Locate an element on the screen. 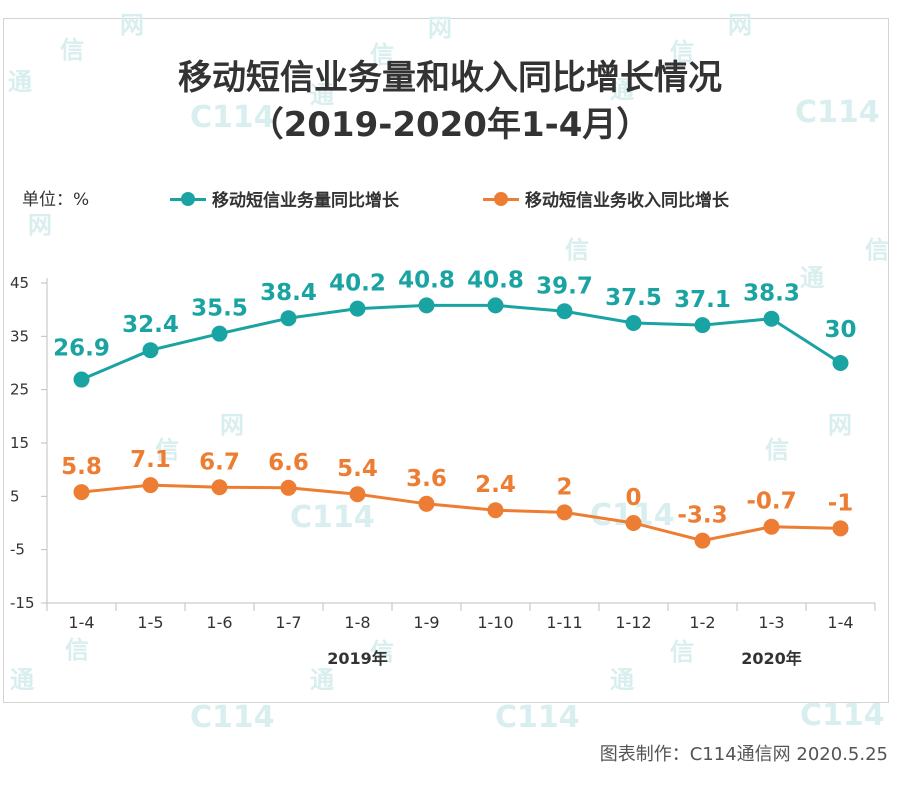 This screenshot has width=900, height=786. data-label: 40.2 is located at coordinates (357, 284).